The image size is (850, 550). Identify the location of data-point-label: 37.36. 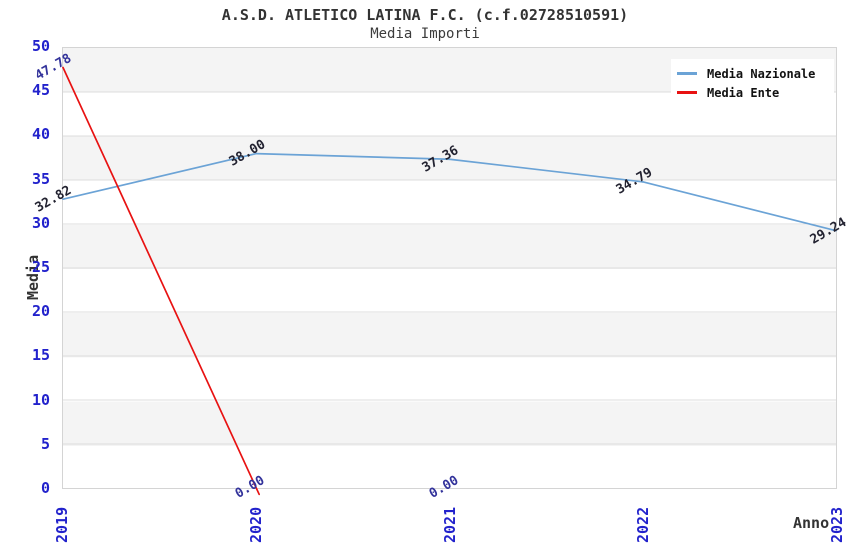
(441, 159).